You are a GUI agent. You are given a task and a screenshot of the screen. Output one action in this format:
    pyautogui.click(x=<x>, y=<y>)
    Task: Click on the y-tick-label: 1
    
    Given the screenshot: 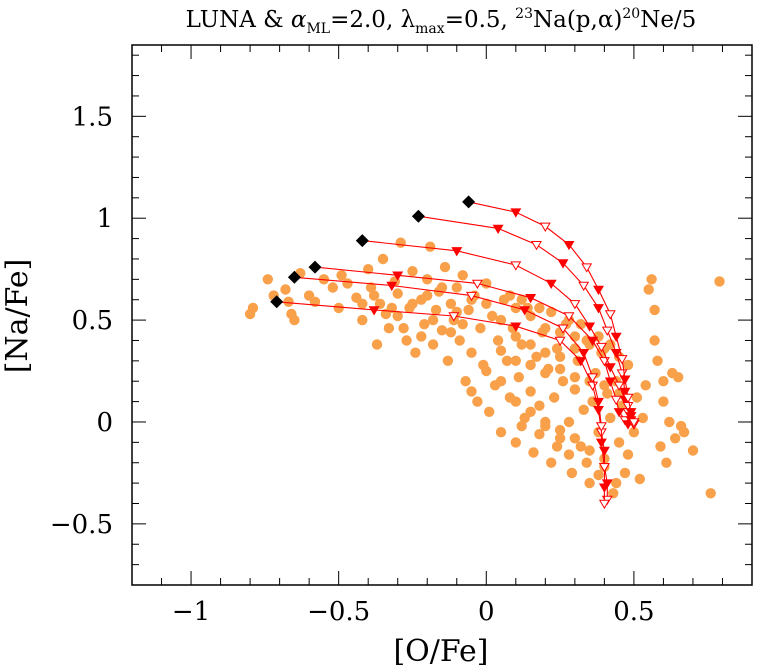 What is the action you would take?
    pyautogui.click(x=104, y=219)
    